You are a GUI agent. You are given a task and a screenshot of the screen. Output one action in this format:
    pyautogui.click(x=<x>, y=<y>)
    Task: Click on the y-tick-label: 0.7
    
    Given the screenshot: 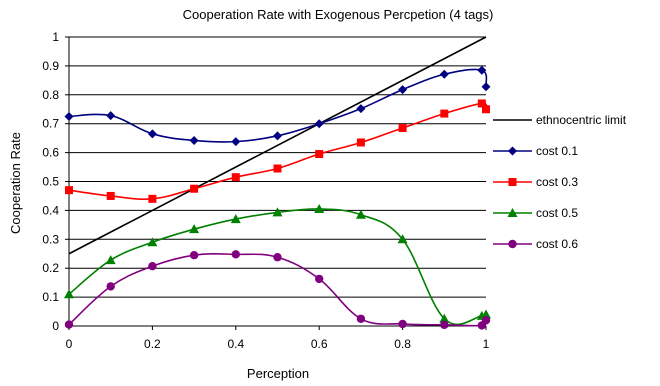 What is the action you would take?
    pyautogui.click(x=50, y=124)
    